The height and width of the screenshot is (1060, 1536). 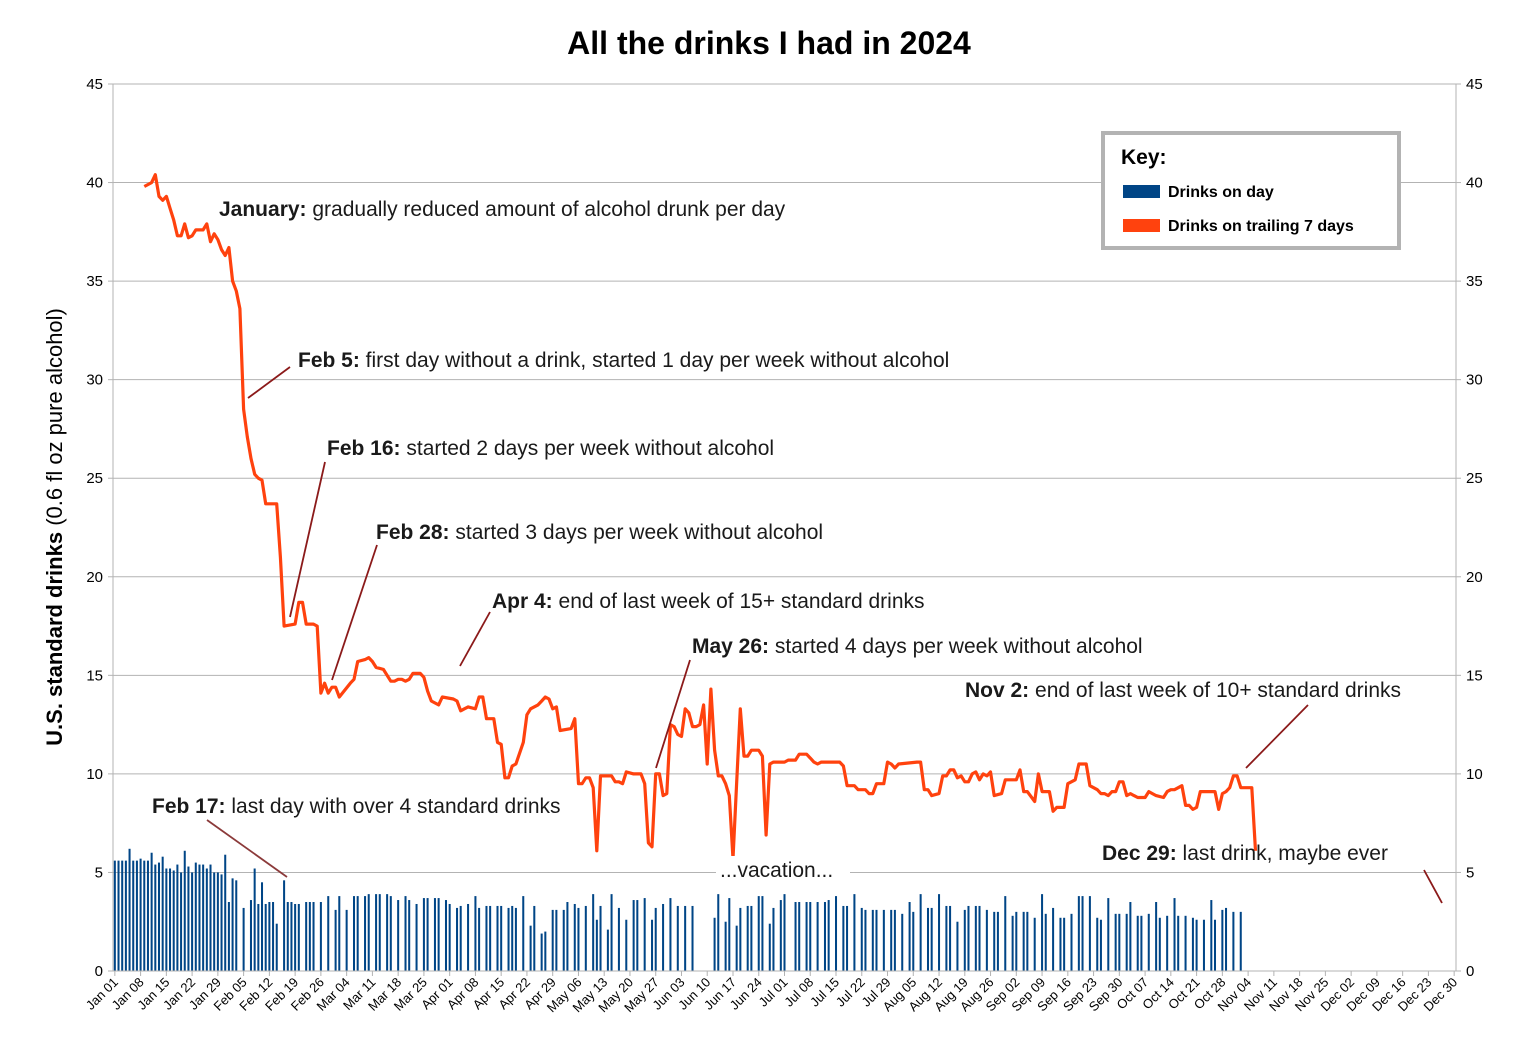 I want to click on legend-title: Key:, so click(x=1144, y=157).